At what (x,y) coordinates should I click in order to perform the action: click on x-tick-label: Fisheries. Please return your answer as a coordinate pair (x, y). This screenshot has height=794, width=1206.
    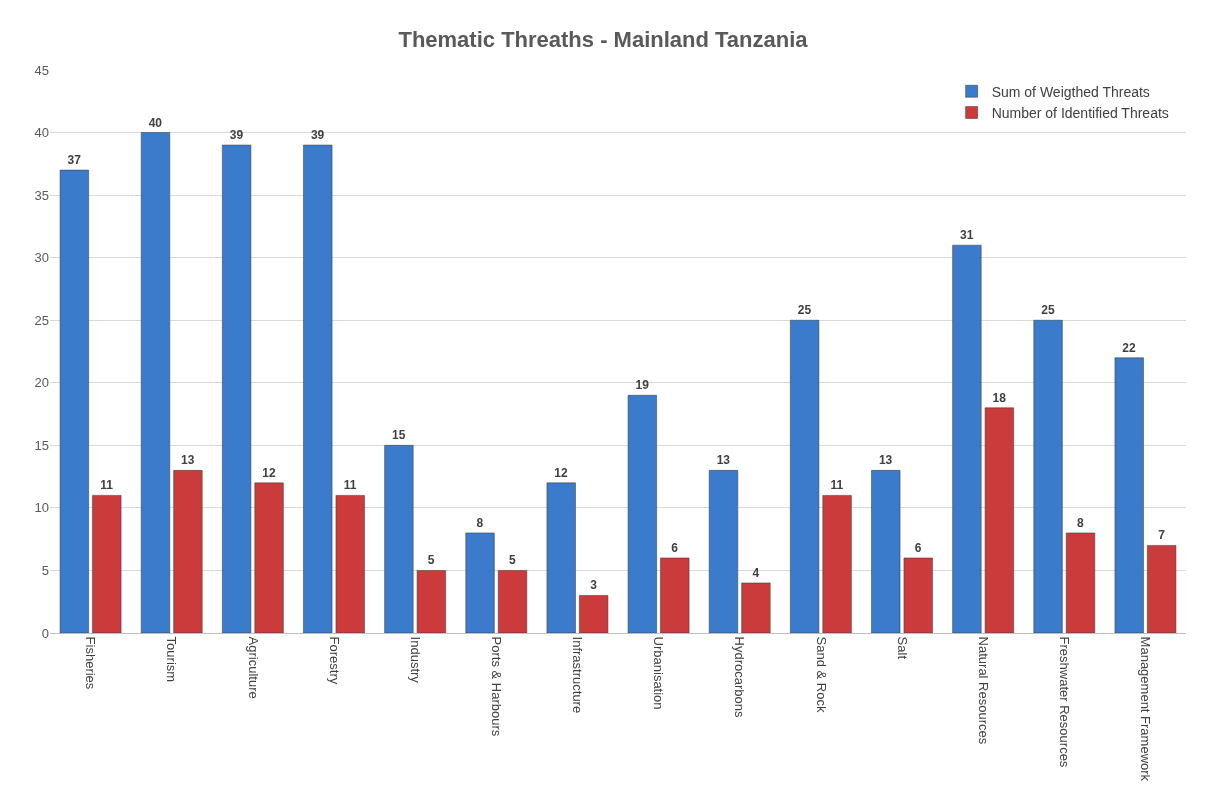
    Looking at the image, I should click on (91, 663).